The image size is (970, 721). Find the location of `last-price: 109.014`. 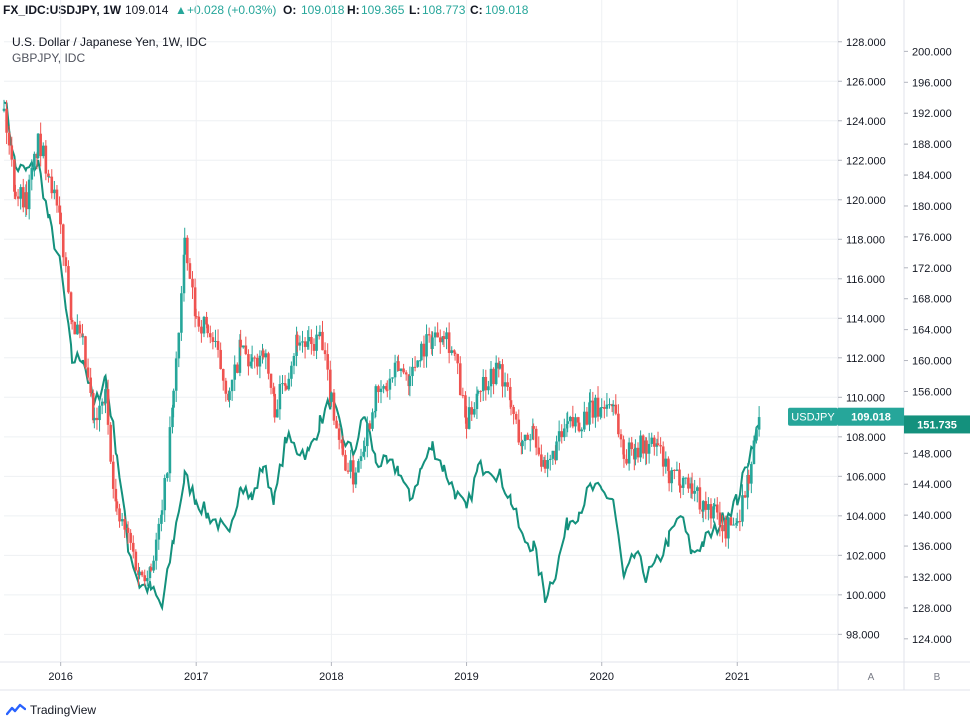

last-price: 109.014 is located at coordinates (147, 10).